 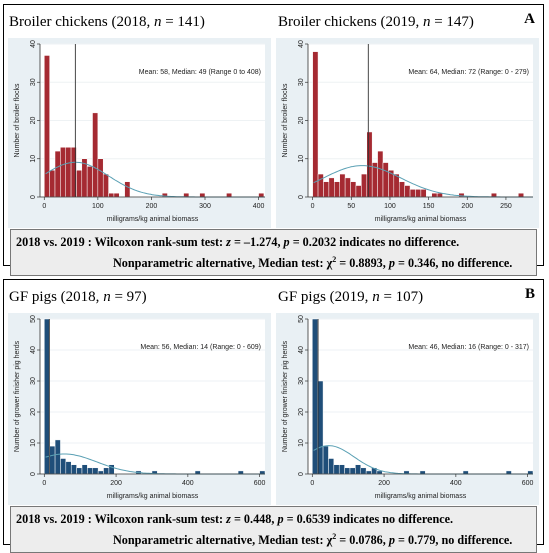 I want to click on y-axis-label: Number of grower finisher pig herds, so click(x=285, y=396).